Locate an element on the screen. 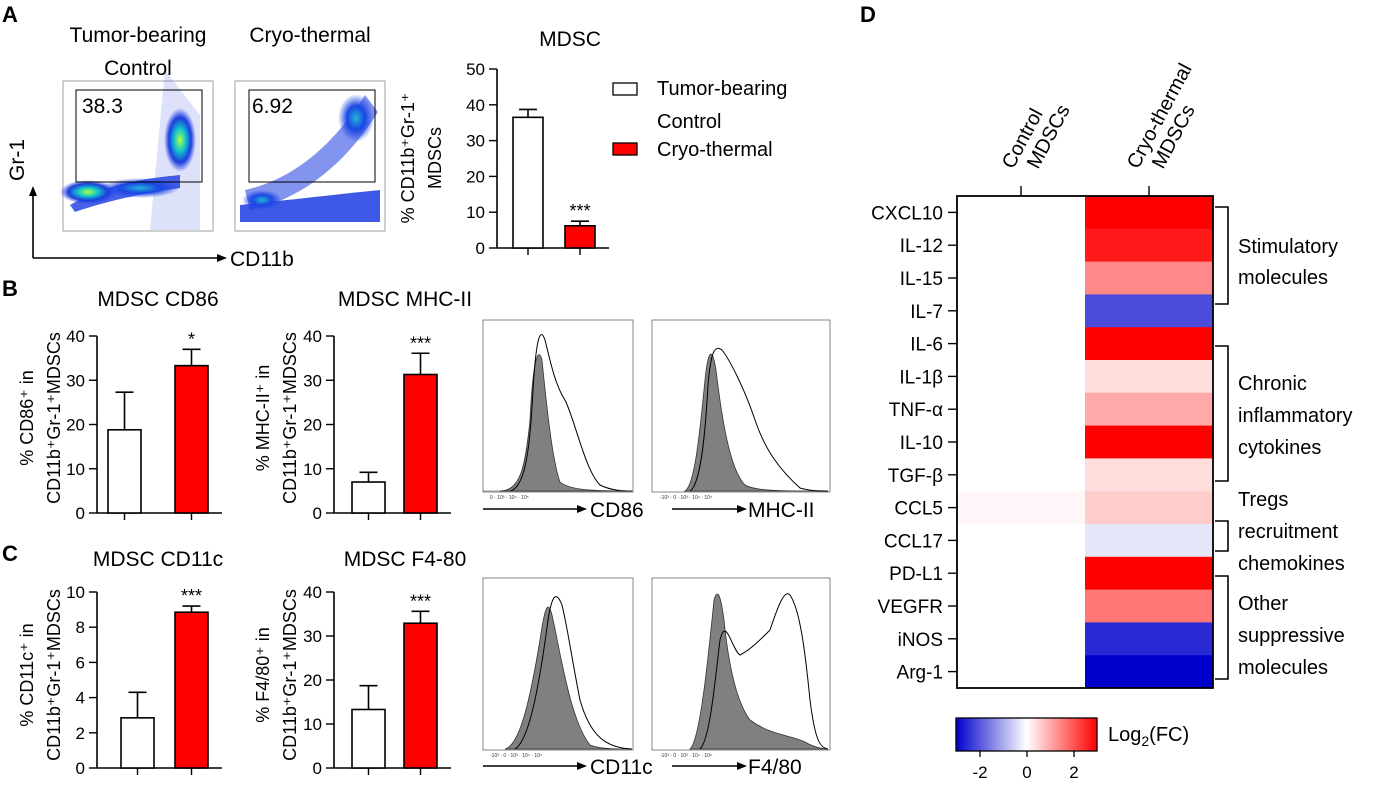 The width and height of the screenshot is (1389, 797). chart-title: MDSC F4-80 is located at coordinates (405, 559).